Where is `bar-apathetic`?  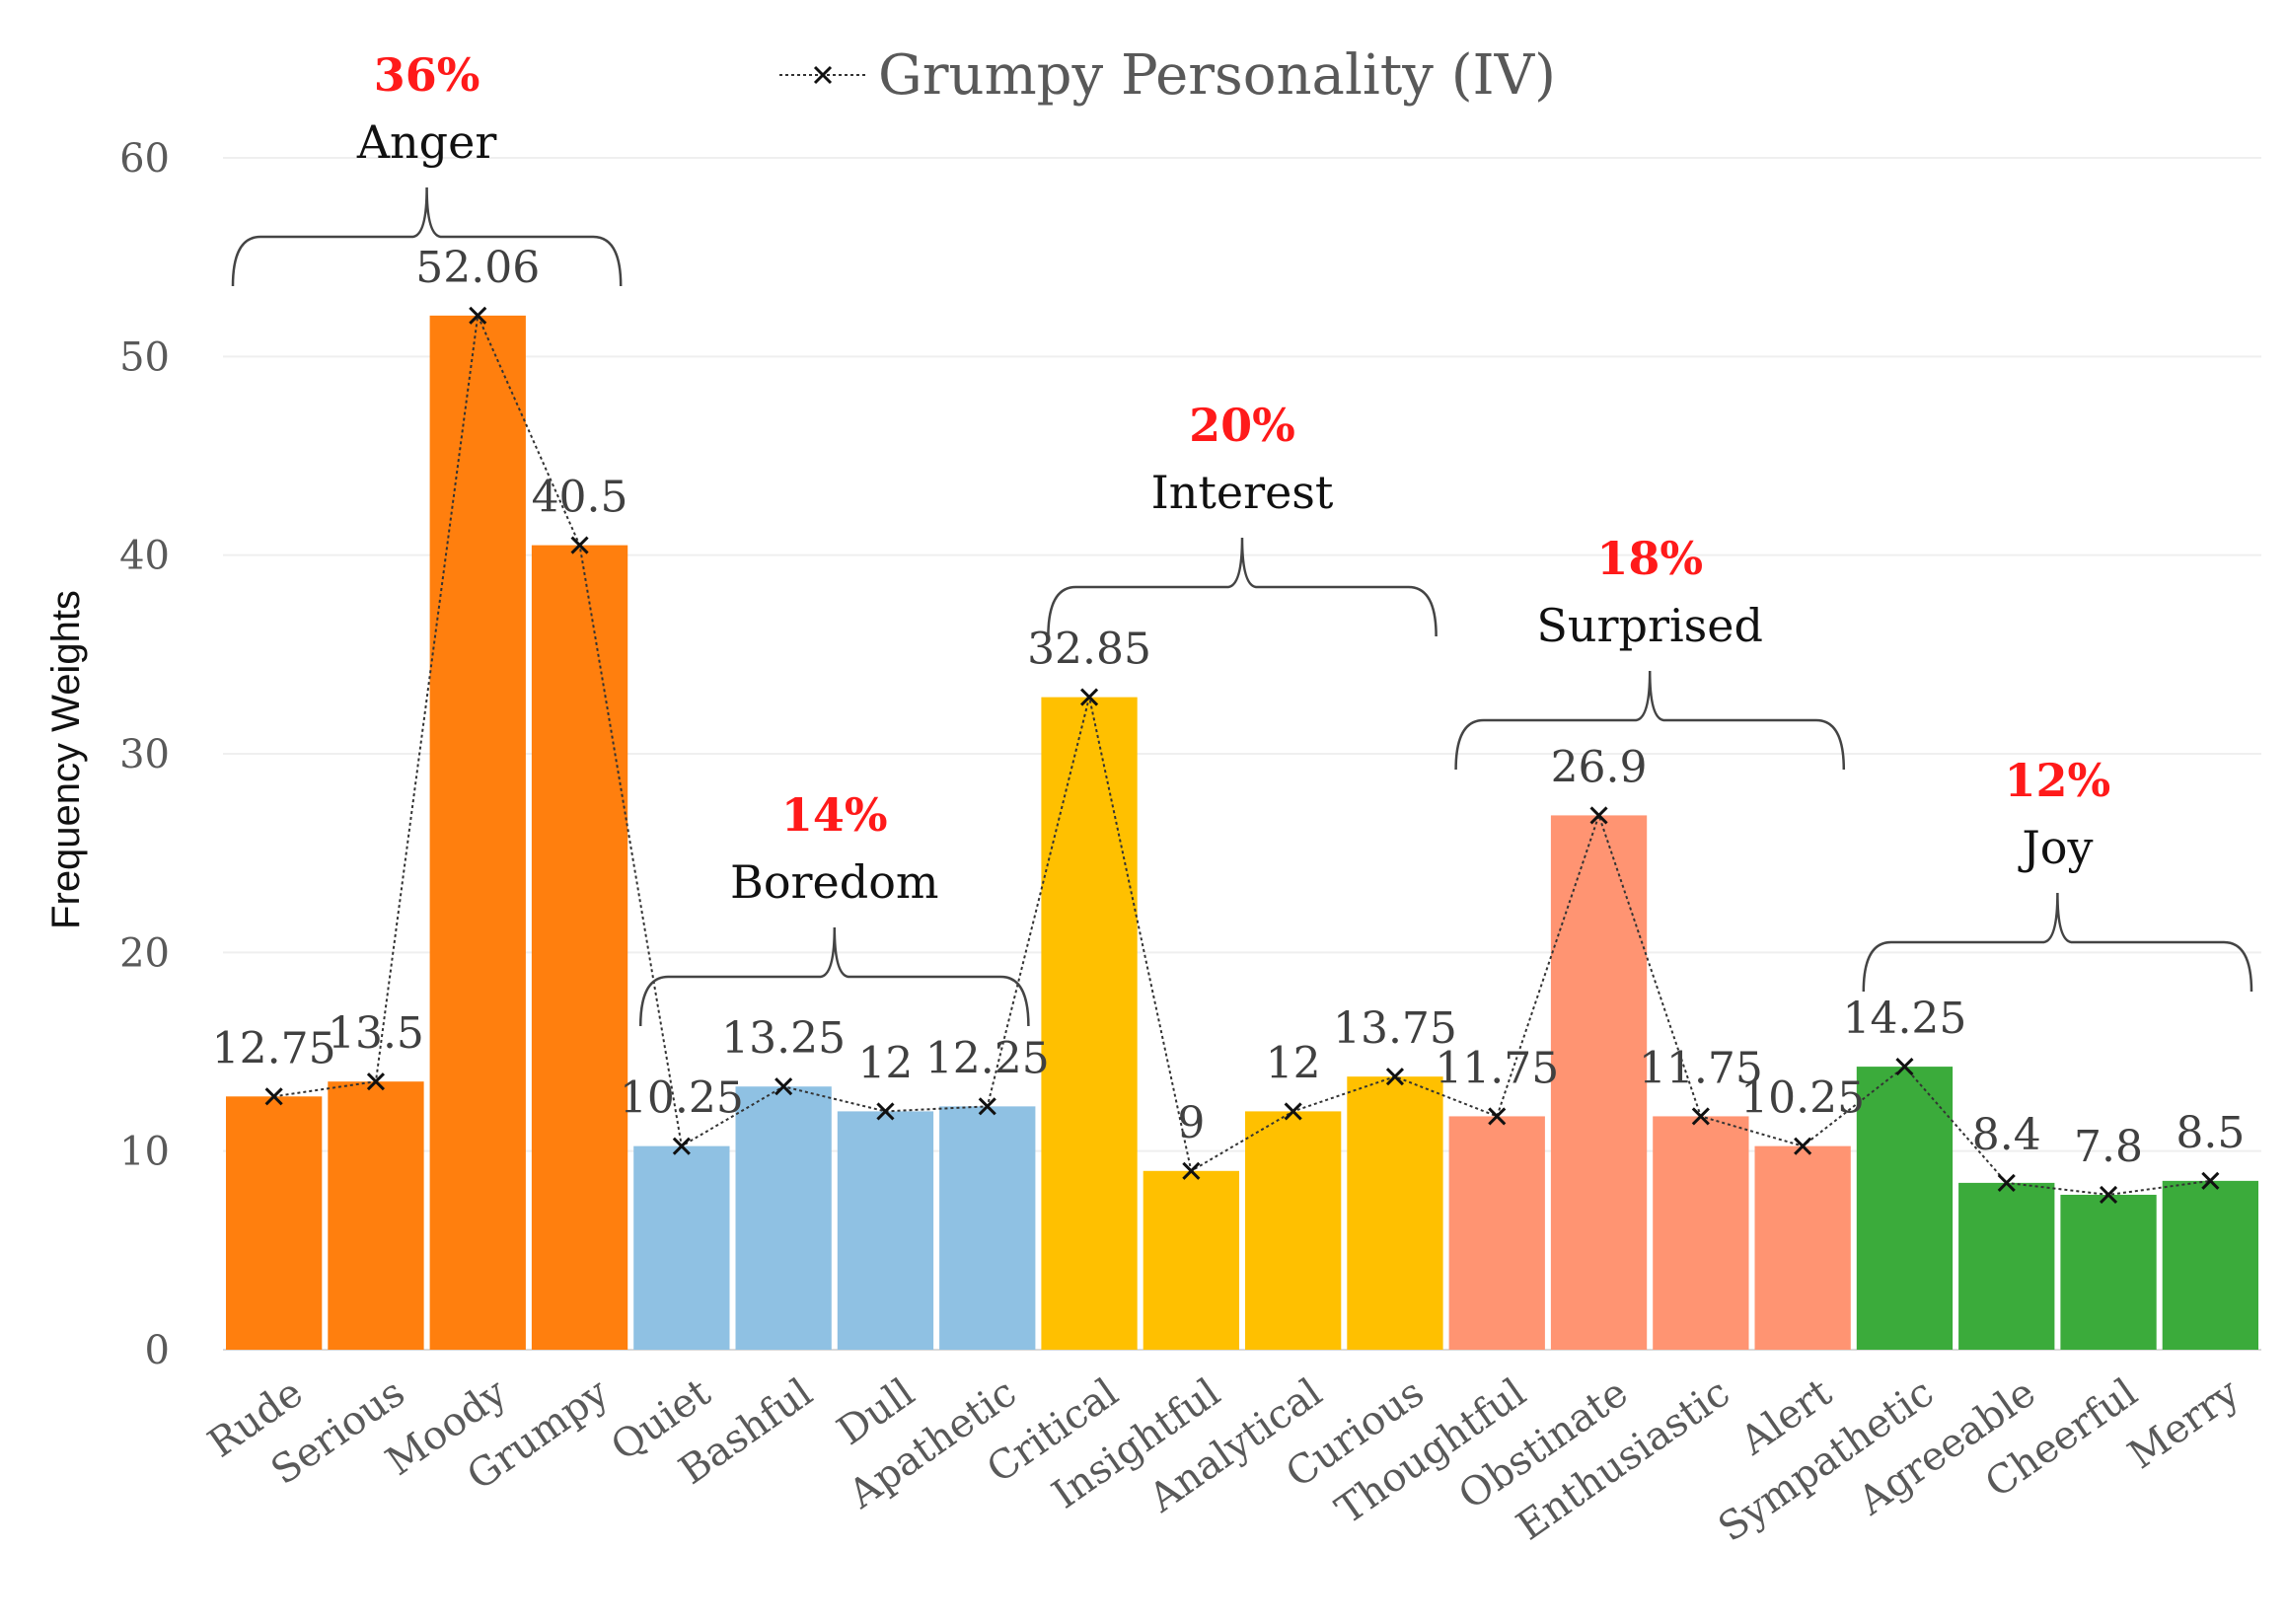 bar-apathetic is located at coordinates (988, 1228).